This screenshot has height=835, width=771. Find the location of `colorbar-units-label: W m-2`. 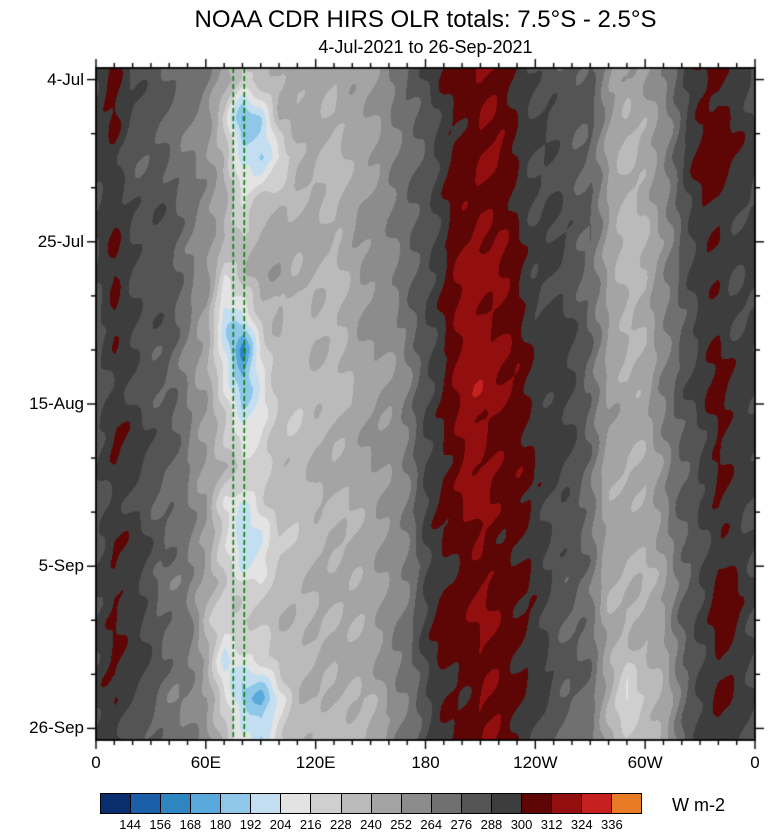

colorbar-units-label: W m-2 is located at coordinates (698, 805).